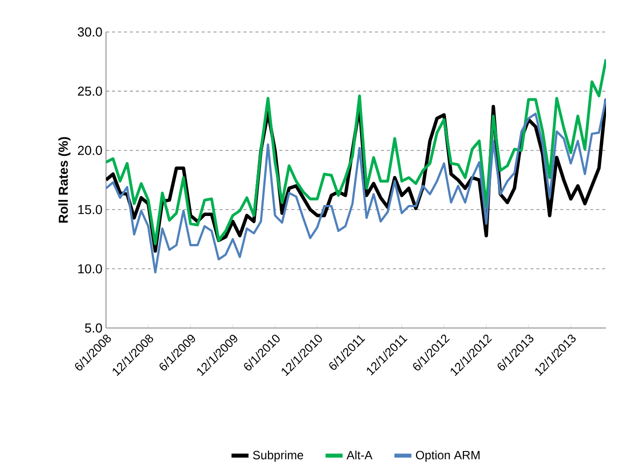  What do you see at coordinates (90, 269) in the screenshot?
I see `y-tick-label: 10.0` at bounding box center [90, 269].